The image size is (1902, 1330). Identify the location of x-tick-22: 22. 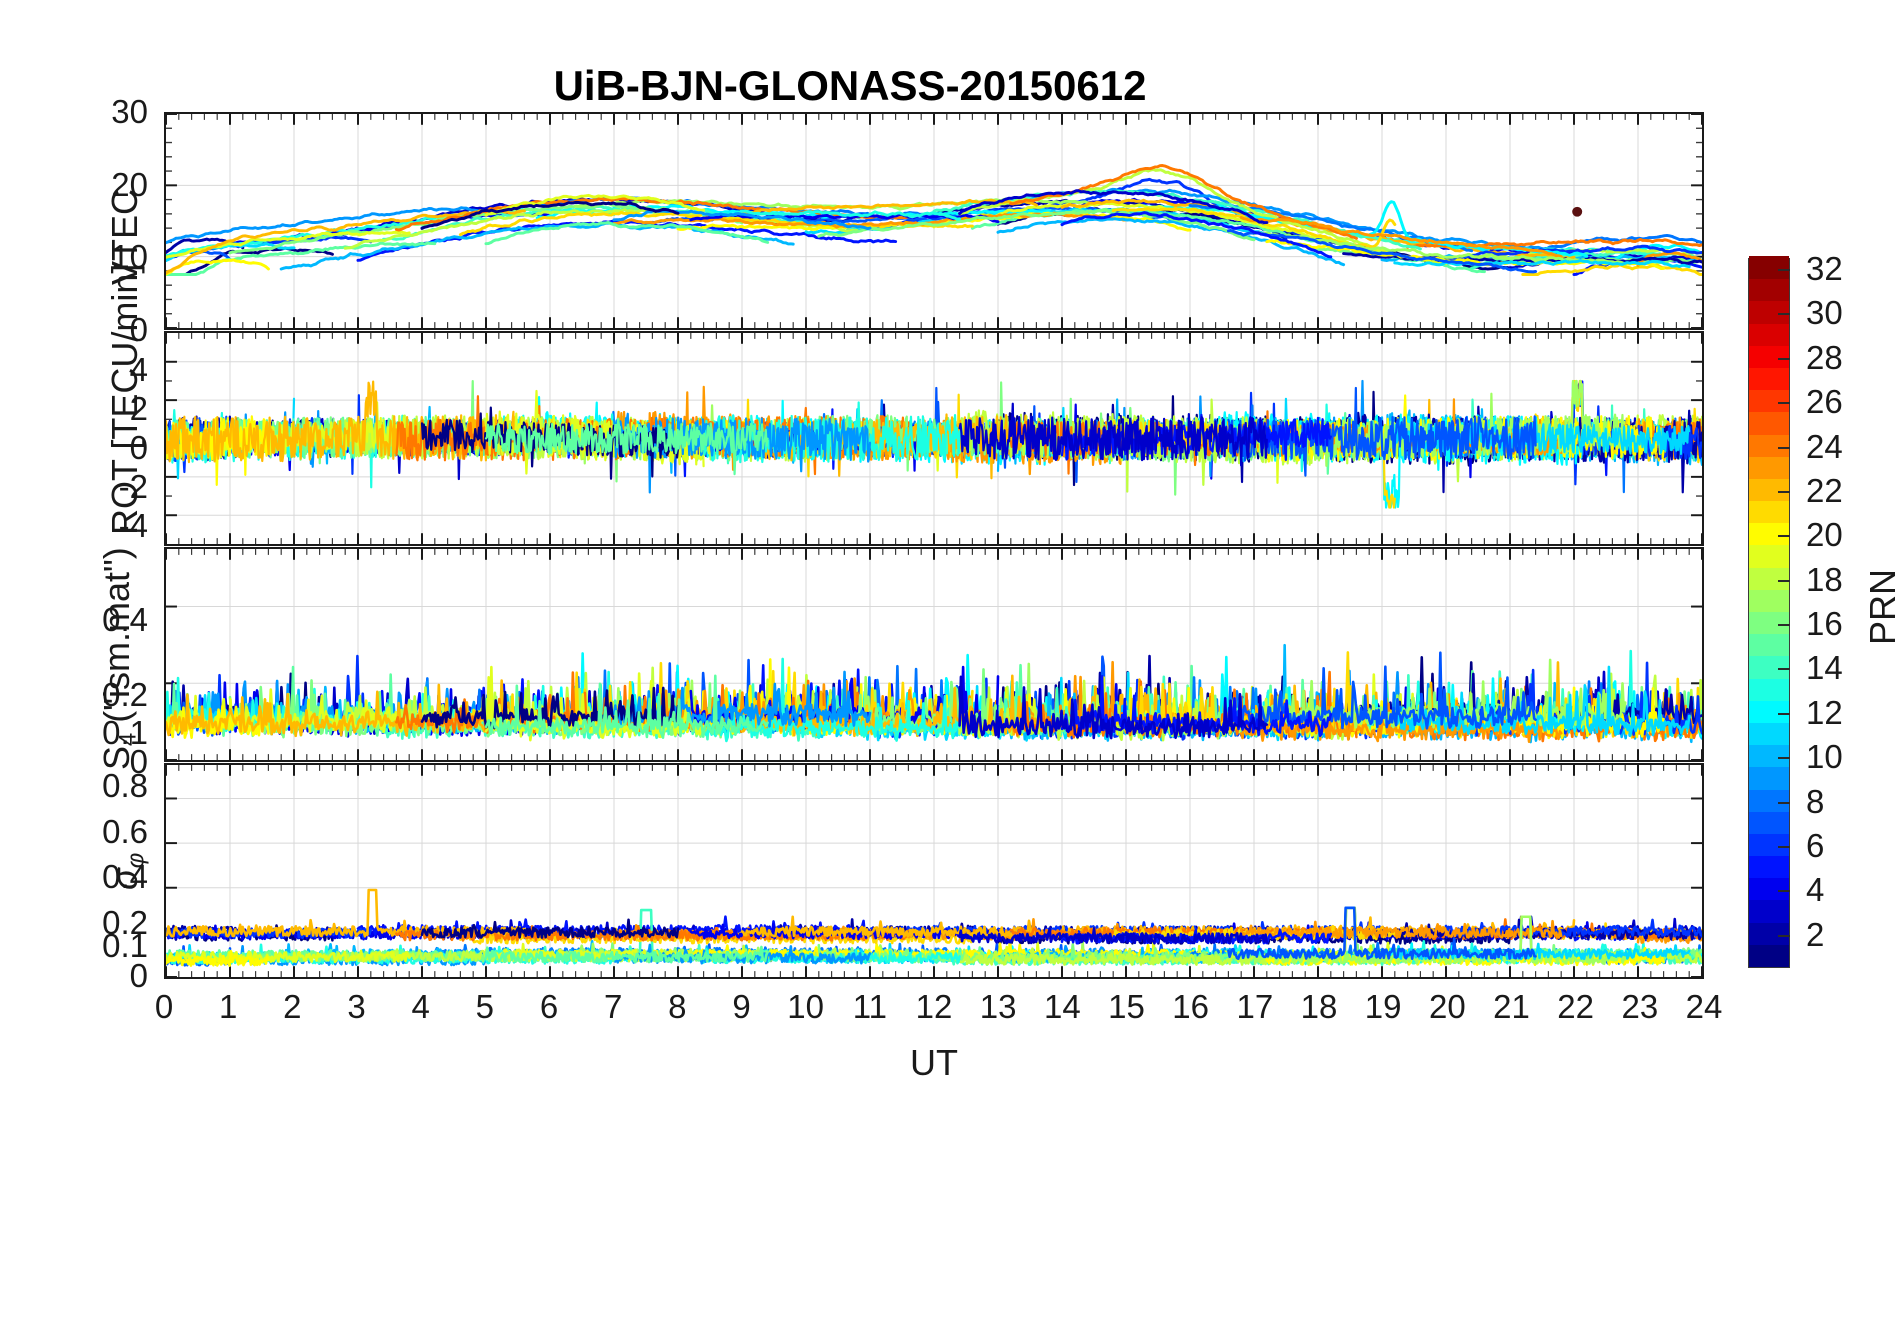
(1576, 1006).